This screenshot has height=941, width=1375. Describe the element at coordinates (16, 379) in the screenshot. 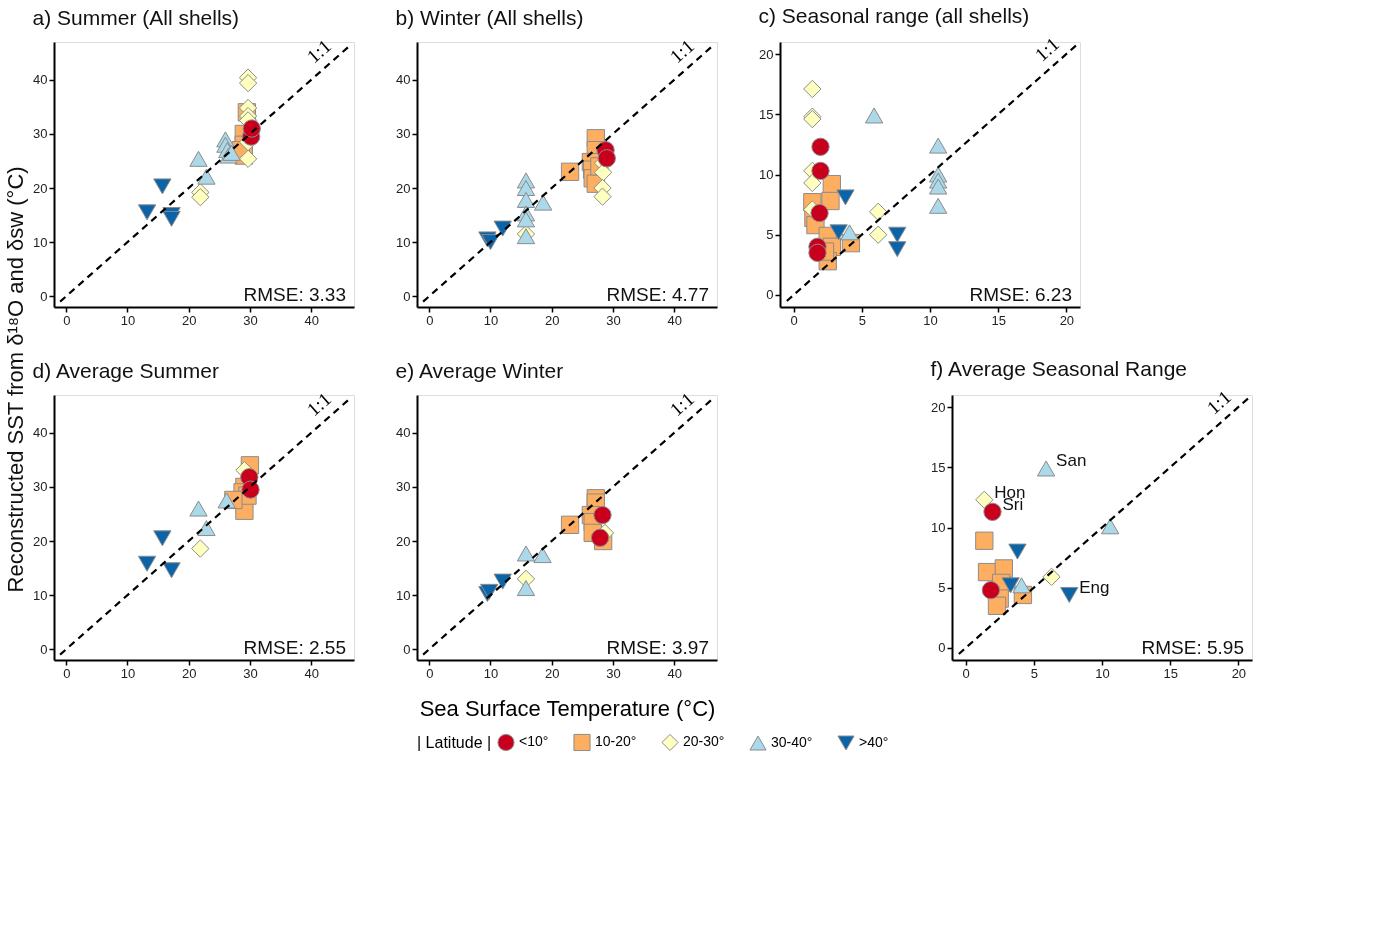

I see `y-axis-title: Reconstructed SST from δ¹⁸O and δsw (°C)` at that location.